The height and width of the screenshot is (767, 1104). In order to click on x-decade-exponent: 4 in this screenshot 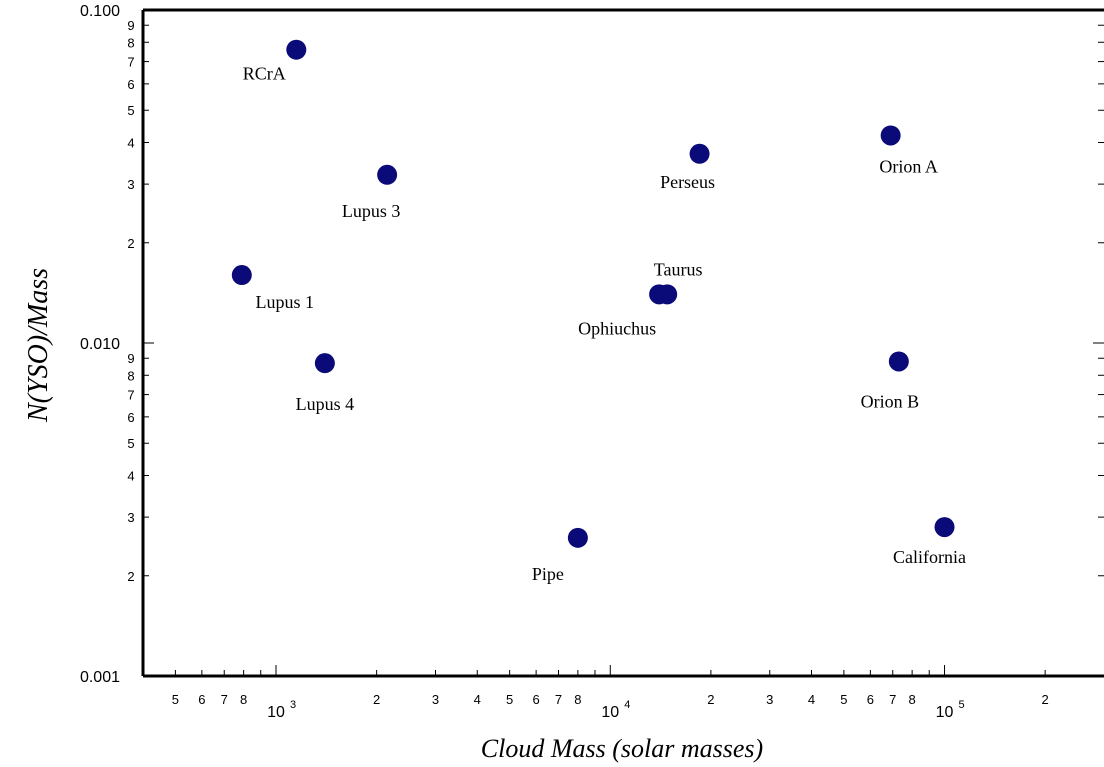, I will do `click(627, 705)`.